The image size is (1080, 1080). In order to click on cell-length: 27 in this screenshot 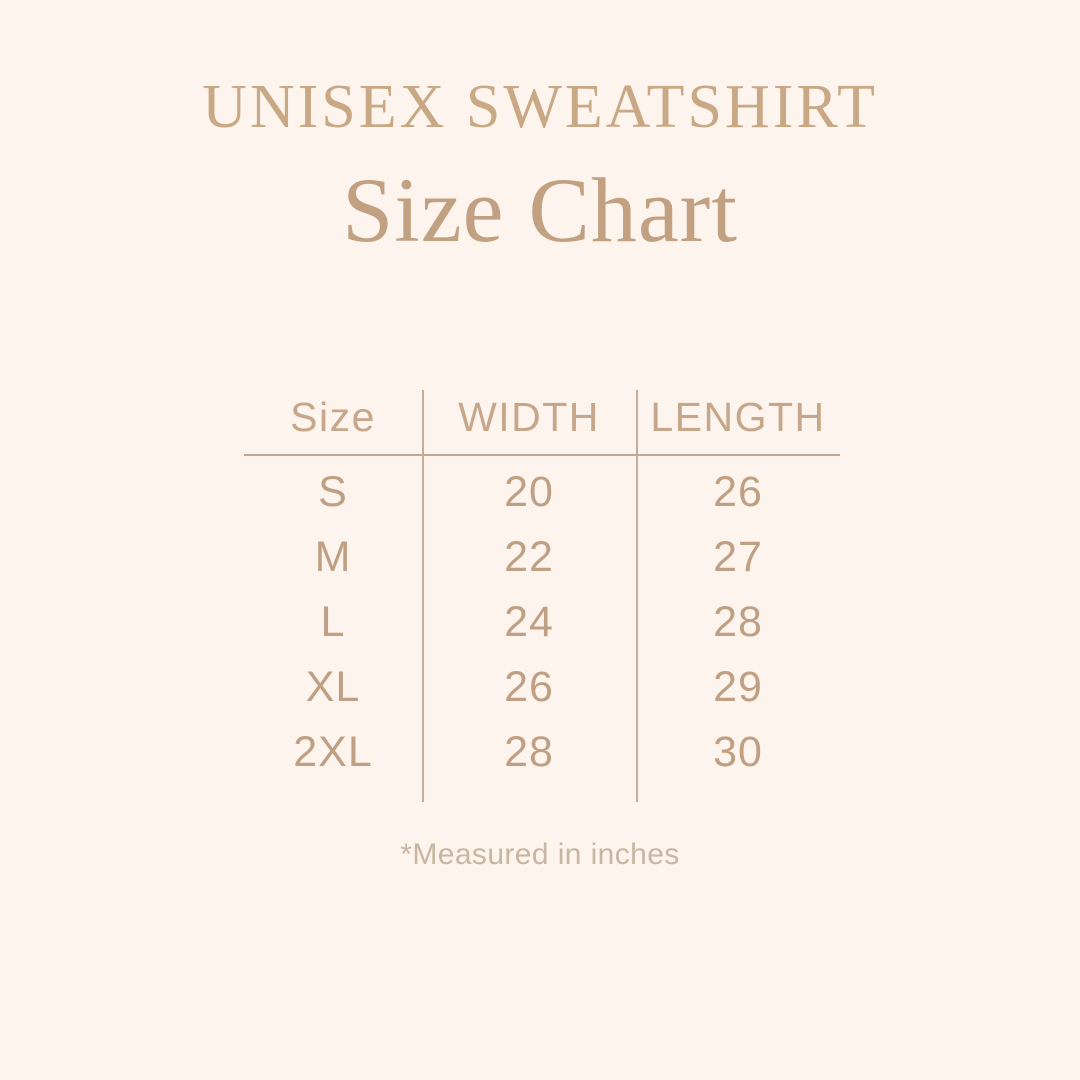, I will do `click(738, 557)`.